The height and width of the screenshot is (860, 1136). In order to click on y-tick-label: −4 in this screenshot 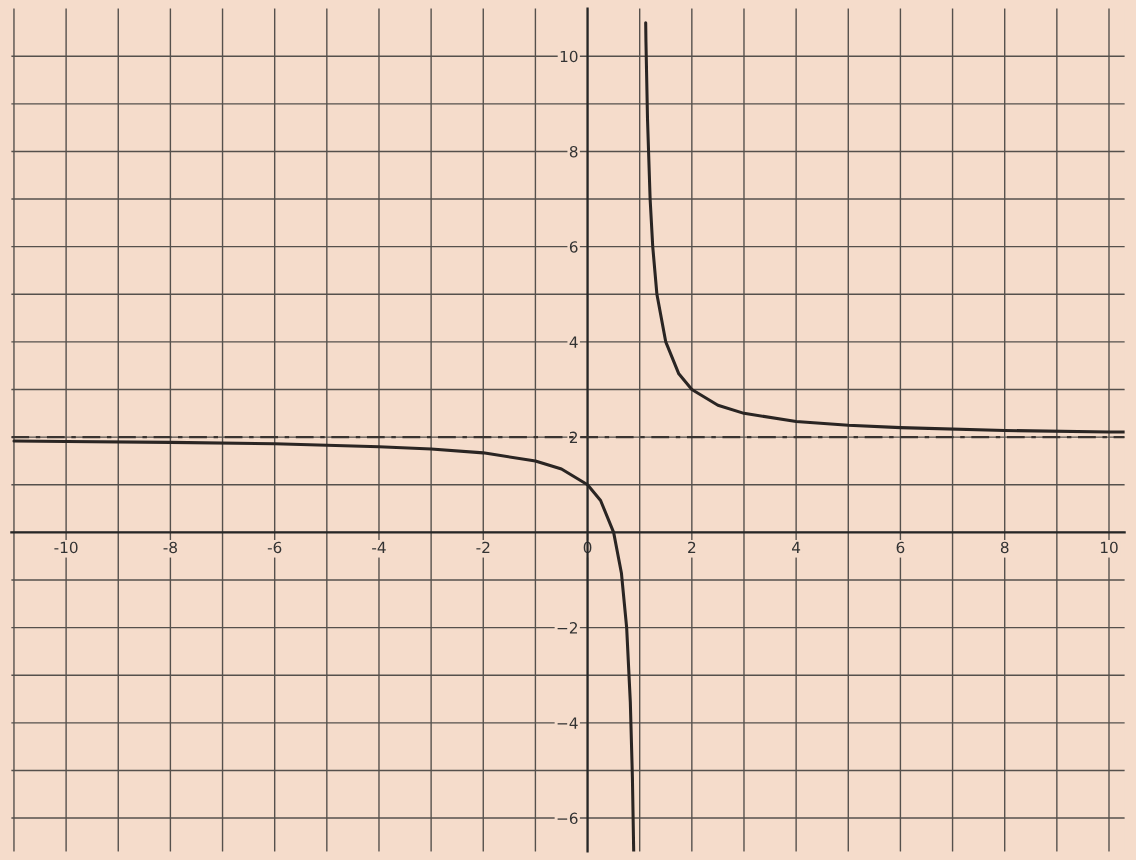, I will do `click(567, 723)`.